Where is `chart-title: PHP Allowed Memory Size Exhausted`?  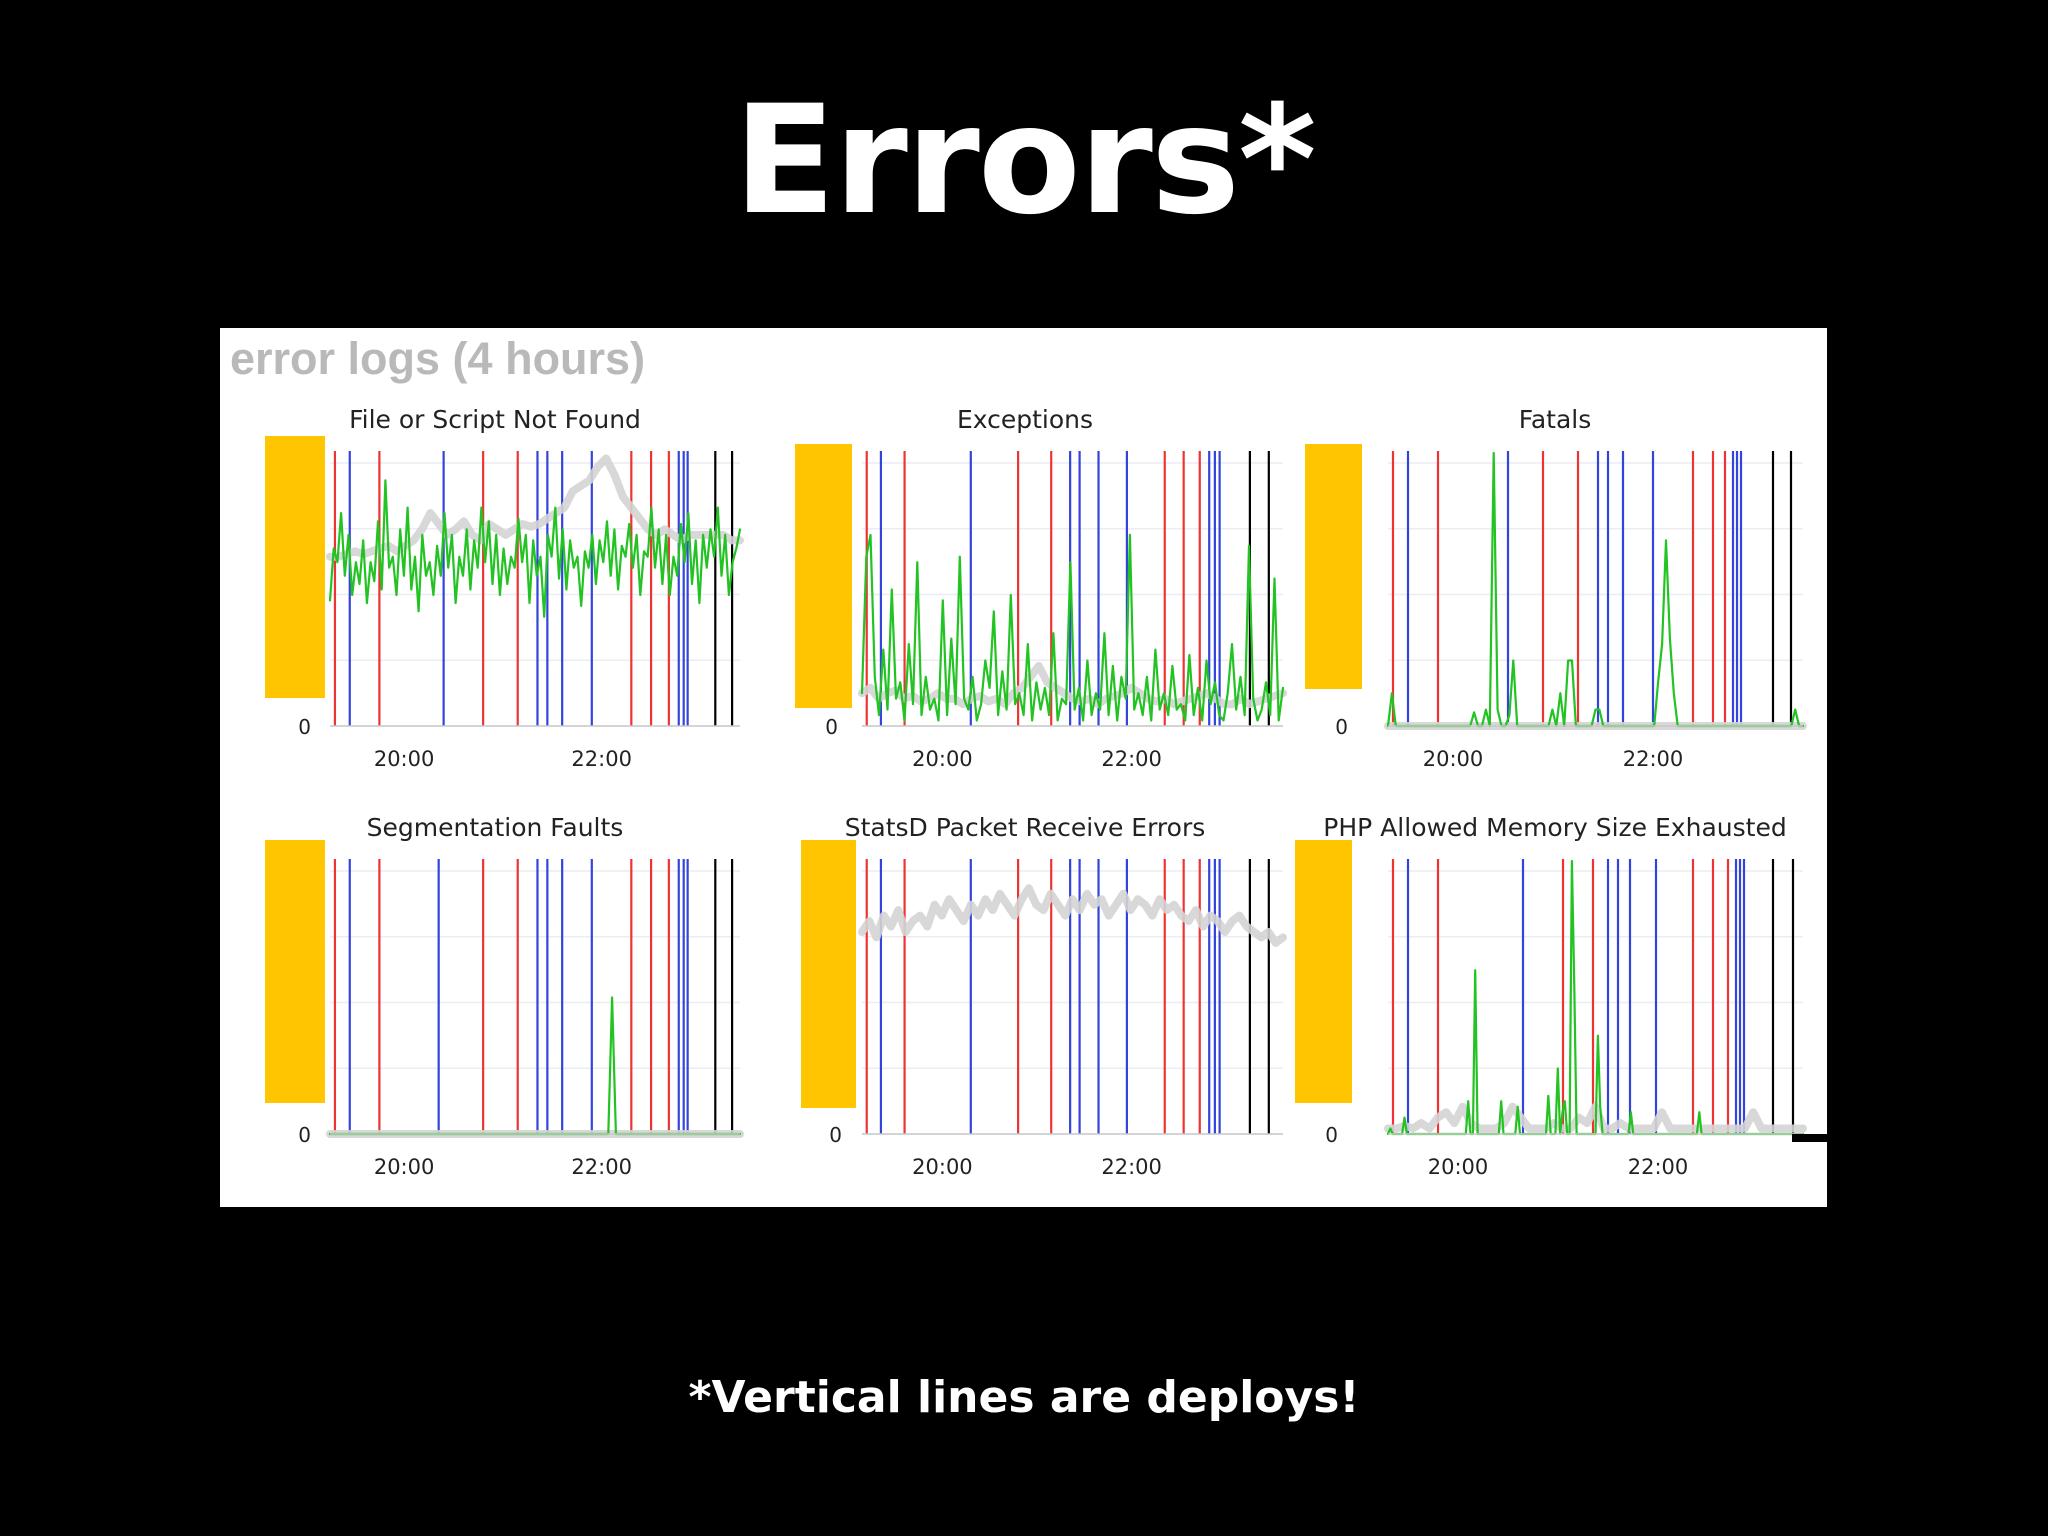
chart-title: PHP Allowed Memory Size Exhausted is located at coordinates (1555, 827).